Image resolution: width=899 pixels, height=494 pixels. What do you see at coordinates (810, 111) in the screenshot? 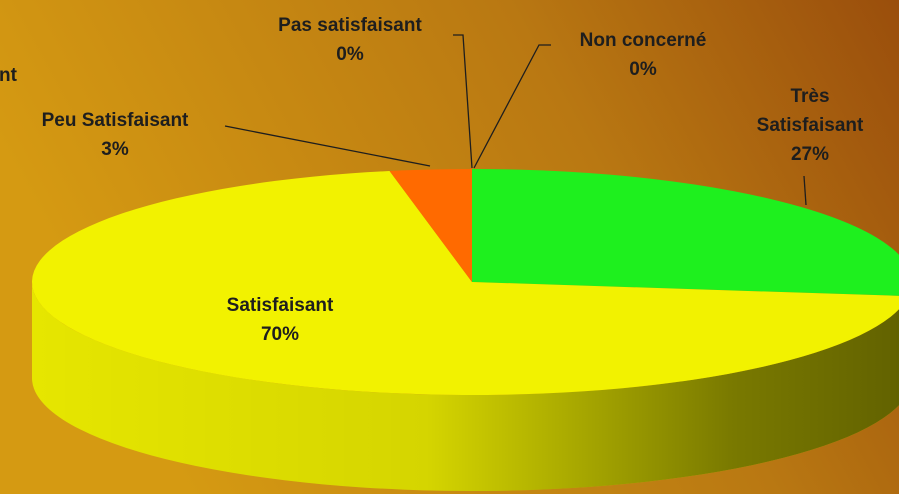
I see `category-label: Très Satisfaisant` at bounding box center [810, 111].